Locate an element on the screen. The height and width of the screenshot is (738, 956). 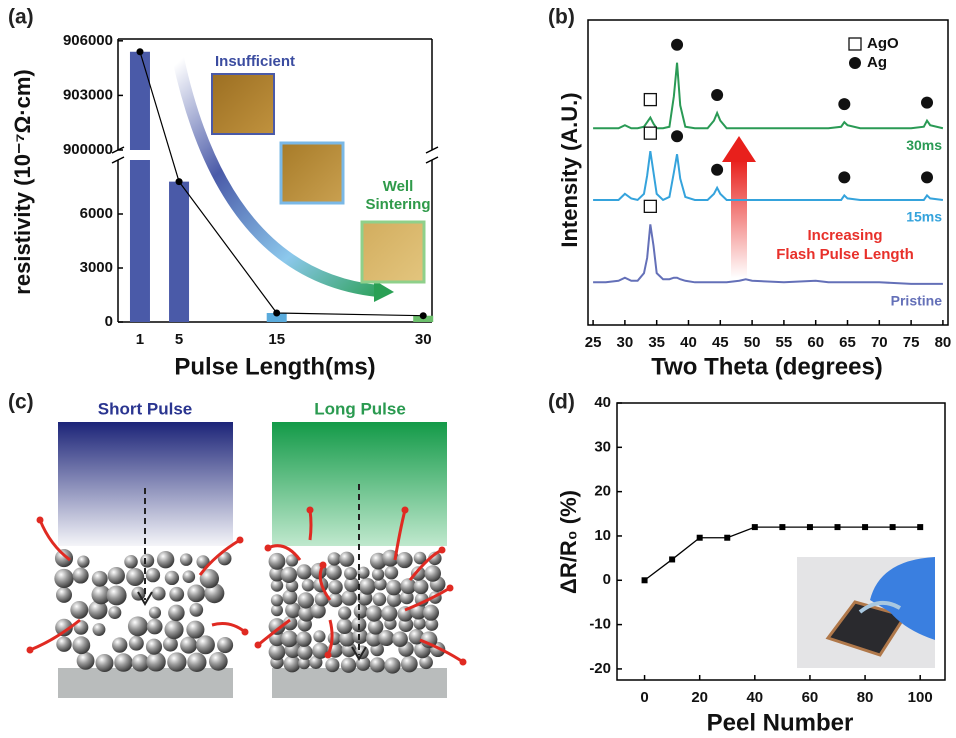
y-tick-label: 900000 is located at coordinates (88, 149).